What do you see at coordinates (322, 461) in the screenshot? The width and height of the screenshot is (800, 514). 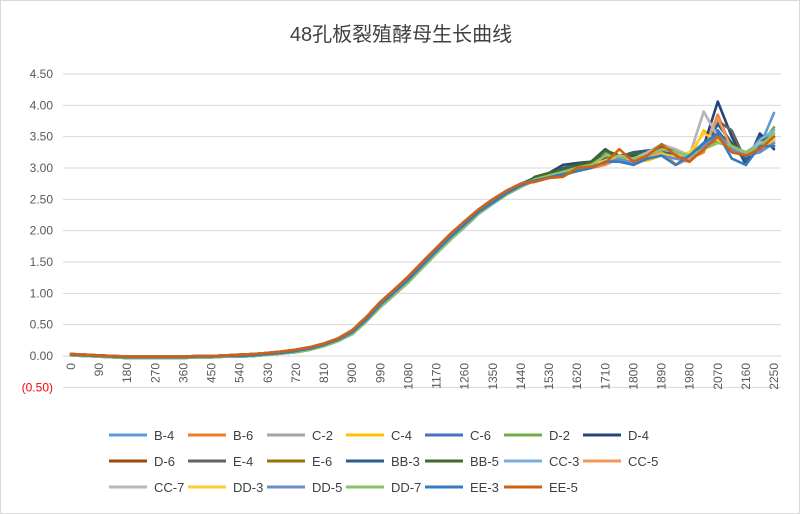 I see `legend-label-e-6: E-6` at bounding box center [322, 461].